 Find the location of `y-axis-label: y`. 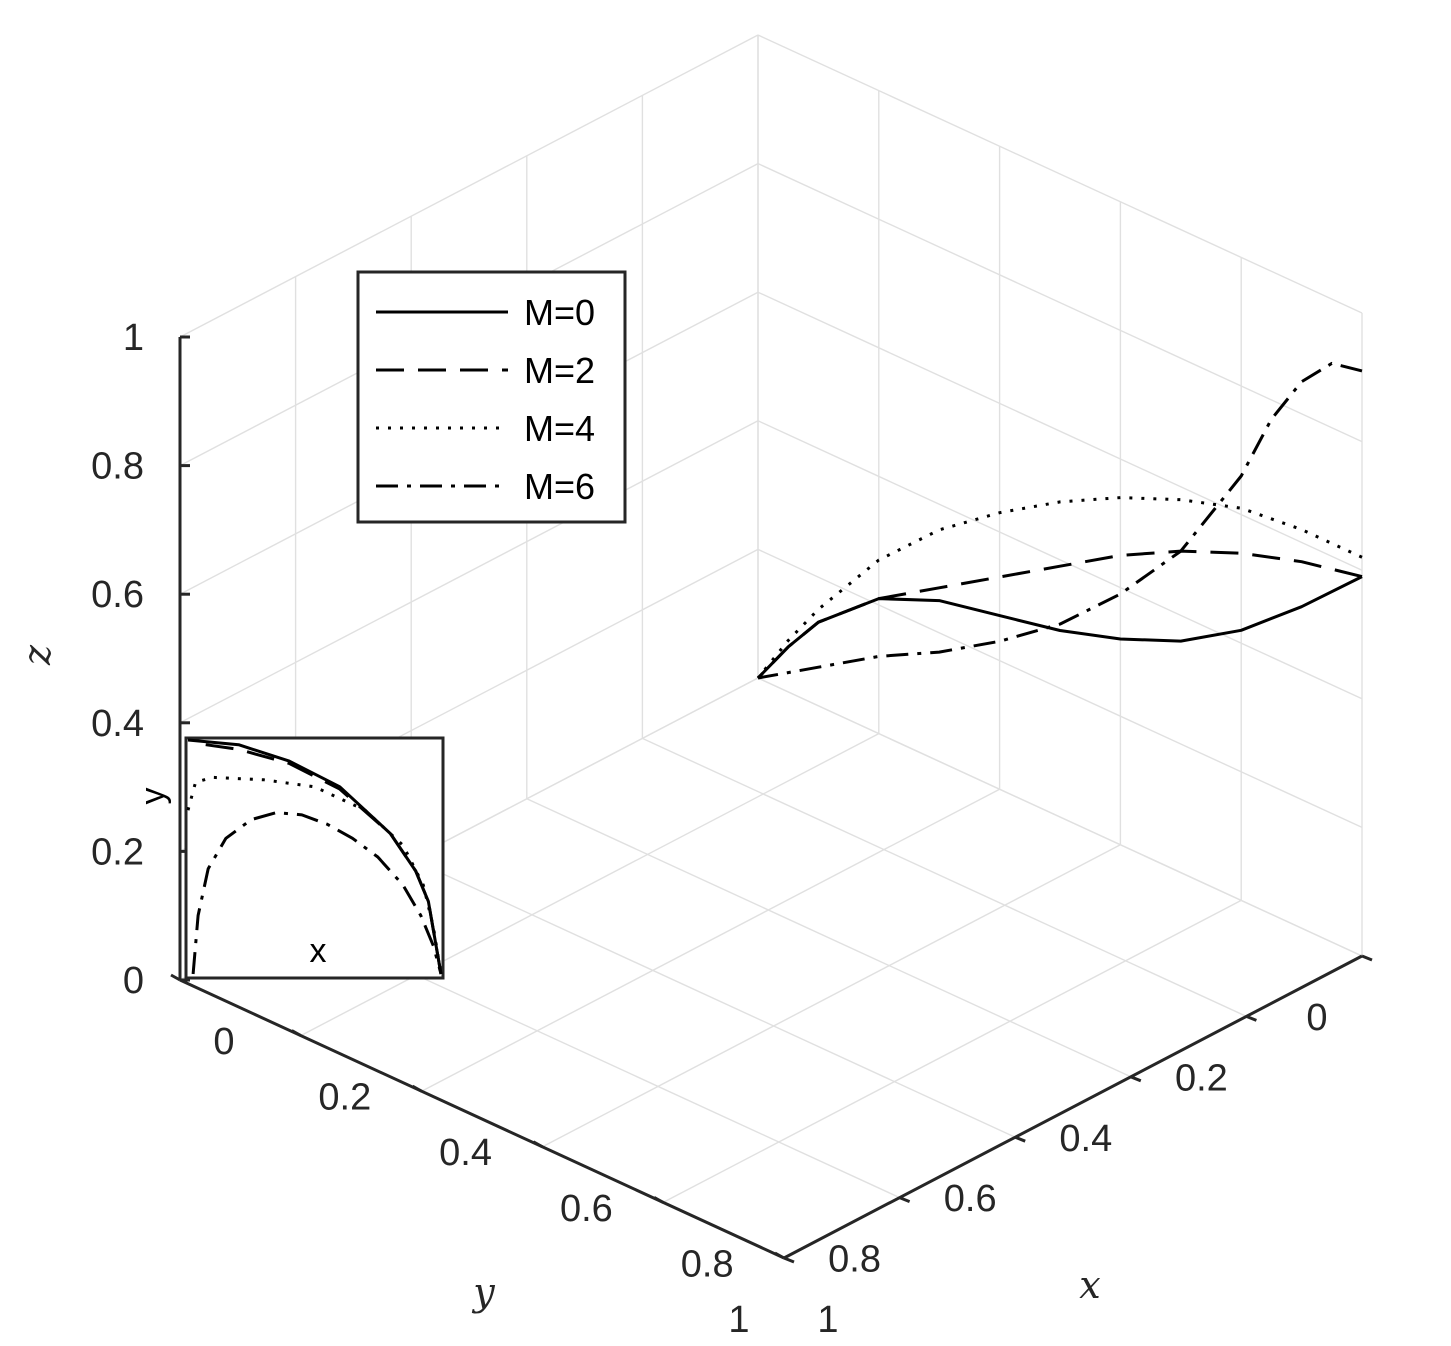

y-axis-label: y is located at coordinates (483, 1292).